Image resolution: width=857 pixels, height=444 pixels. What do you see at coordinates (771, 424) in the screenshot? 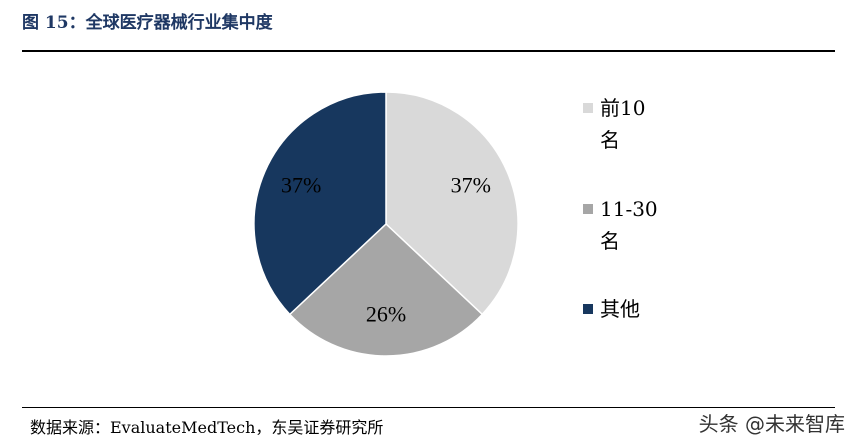
I see `watermark: 头条 @未来智库` at bounding box center [771, 424].